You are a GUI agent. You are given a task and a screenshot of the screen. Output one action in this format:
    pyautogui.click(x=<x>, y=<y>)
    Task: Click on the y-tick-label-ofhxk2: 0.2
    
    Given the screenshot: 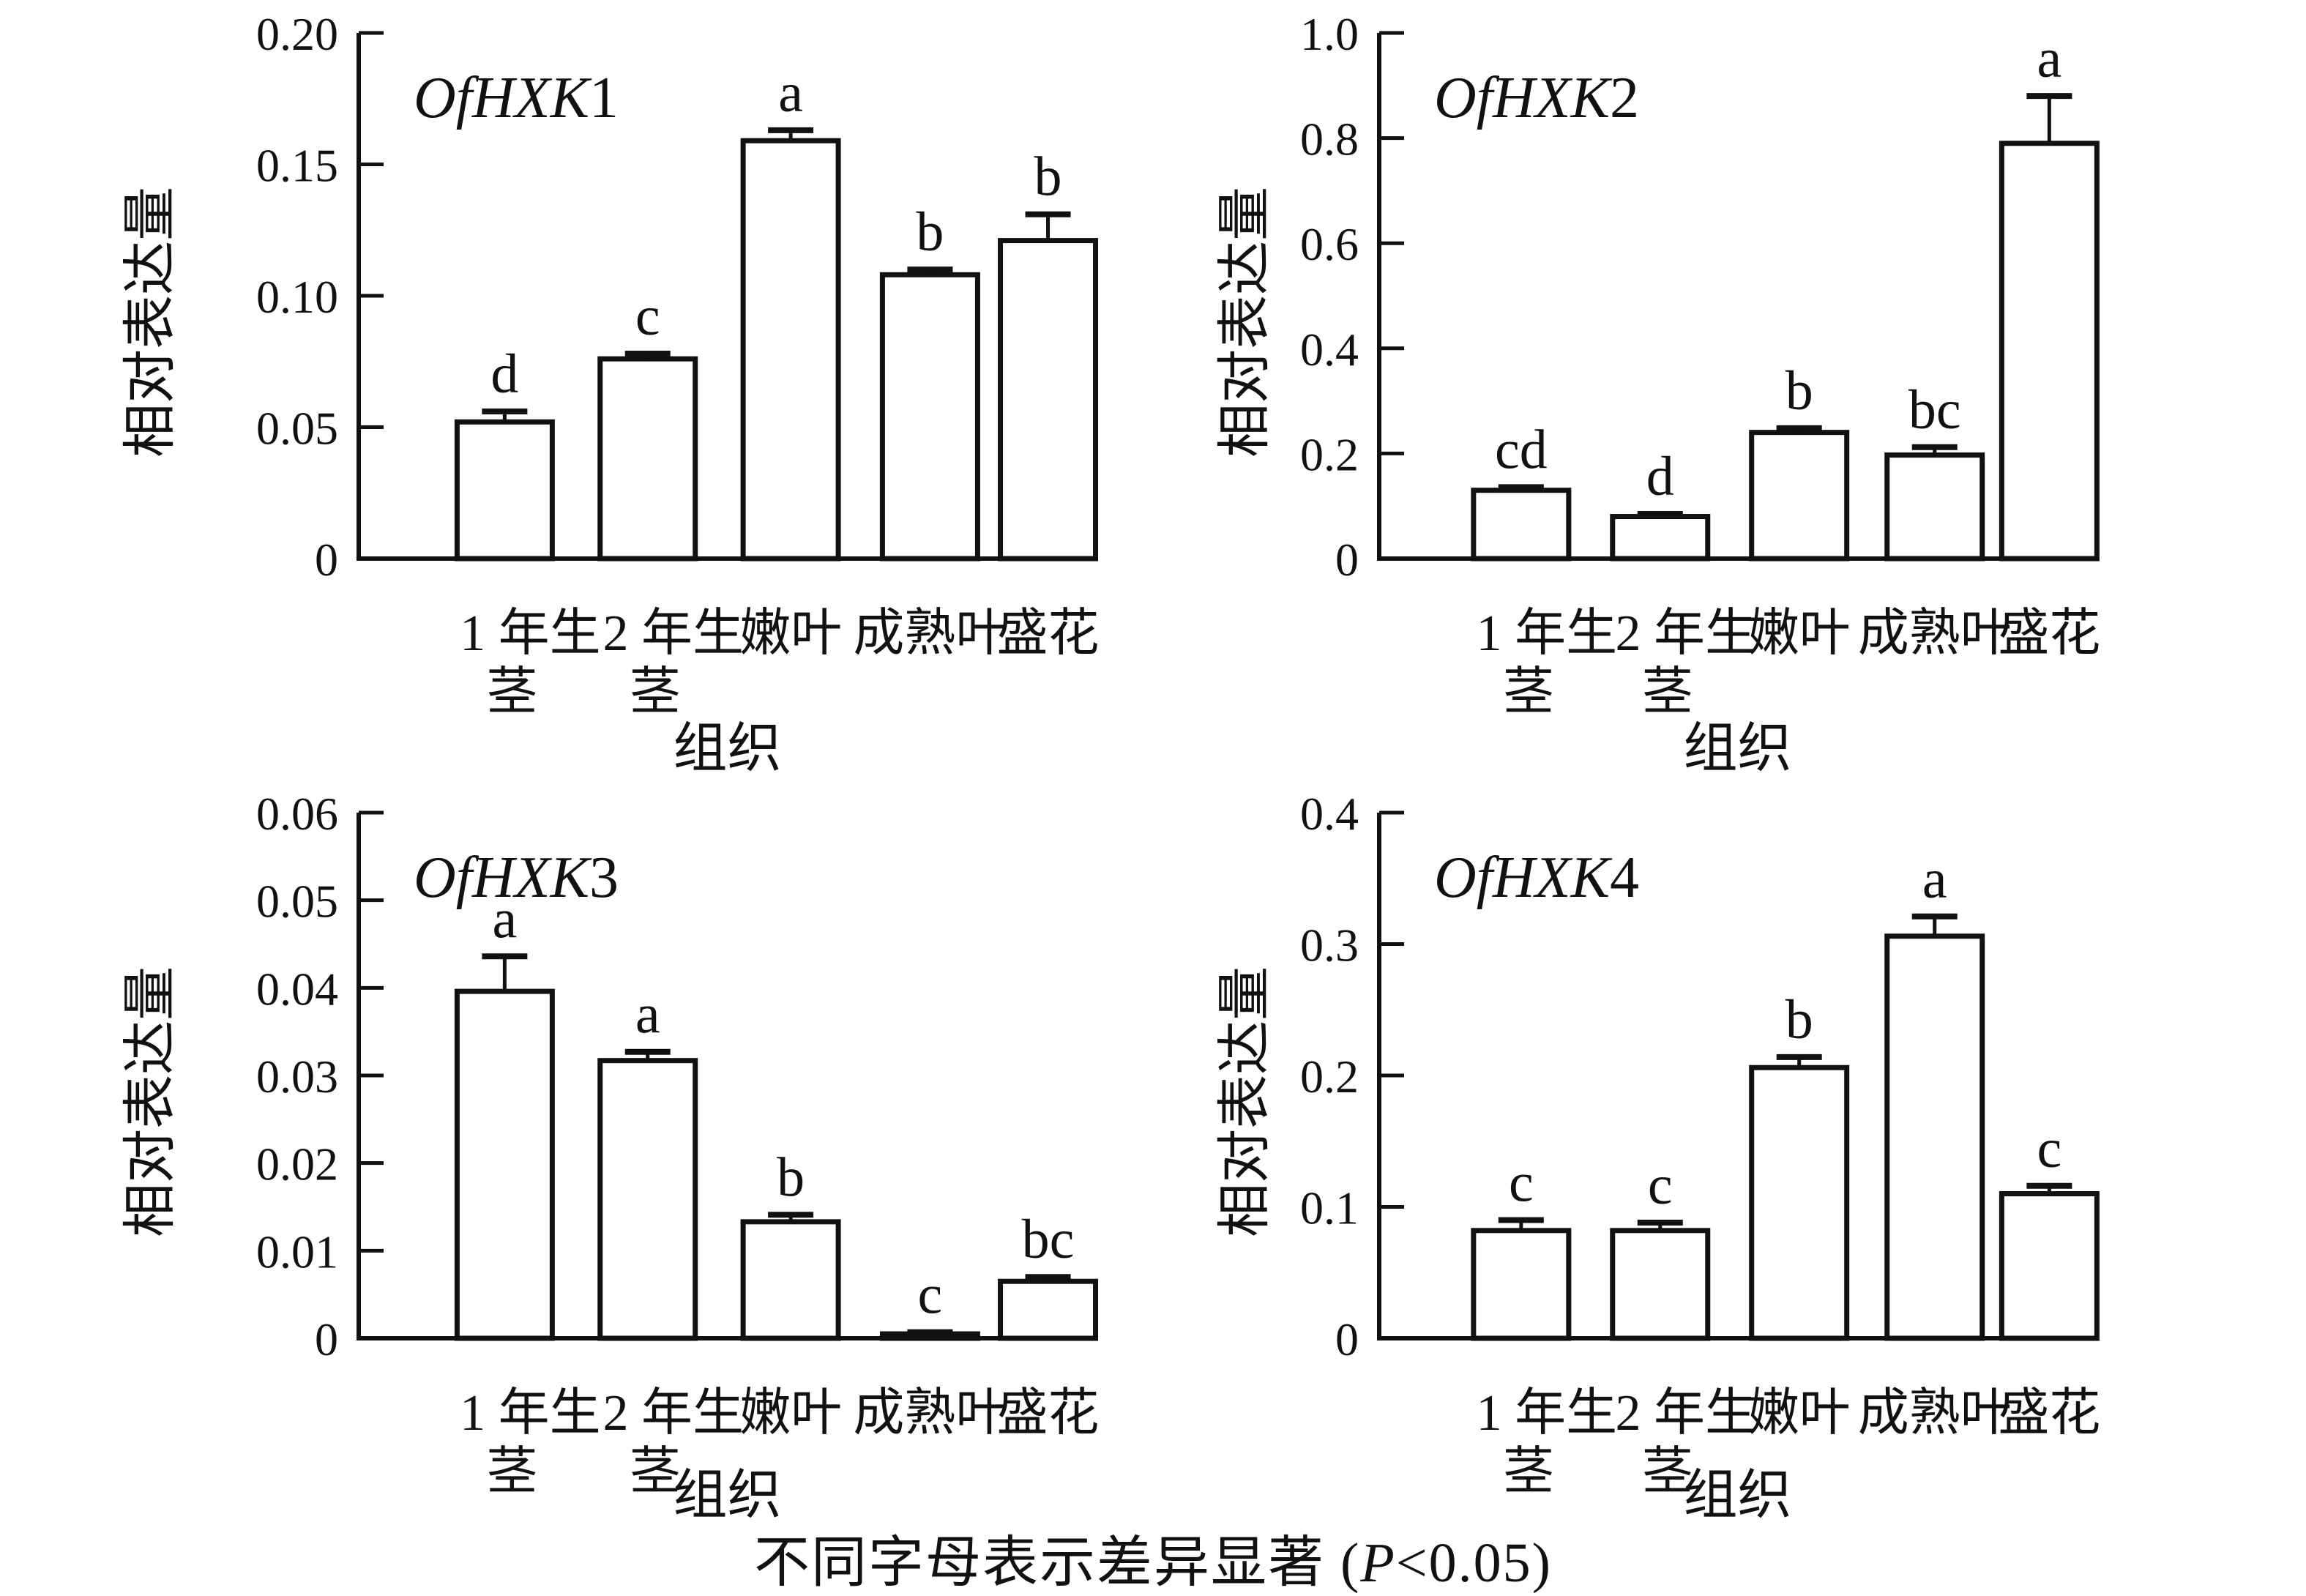 What is the action you would take?
    pyautogui.click(x=1329, y=454)
    